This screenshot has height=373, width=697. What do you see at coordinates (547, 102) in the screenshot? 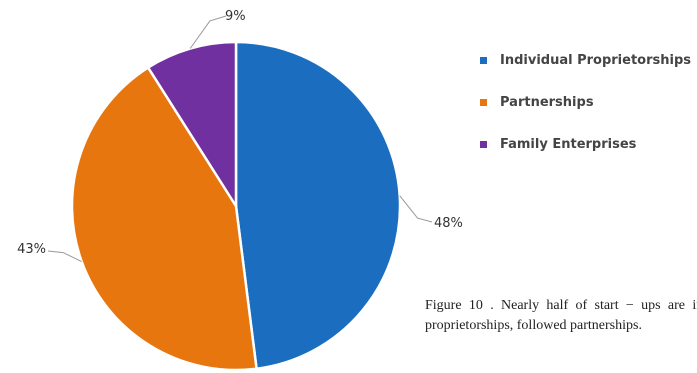
I see `legend-label-partnerships: Partnerships` at bounding box center [547, 102].